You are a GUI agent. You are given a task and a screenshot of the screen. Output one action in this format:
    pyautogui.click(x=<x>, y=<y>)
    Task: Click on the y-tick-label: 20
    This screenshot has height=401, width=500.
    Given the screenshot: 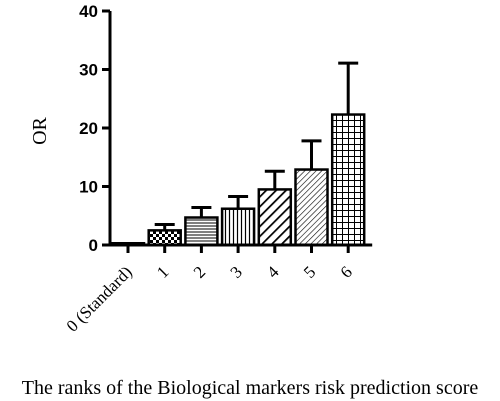 What is the action you would take?
    pyautogui.click(x=88, y=128)
    